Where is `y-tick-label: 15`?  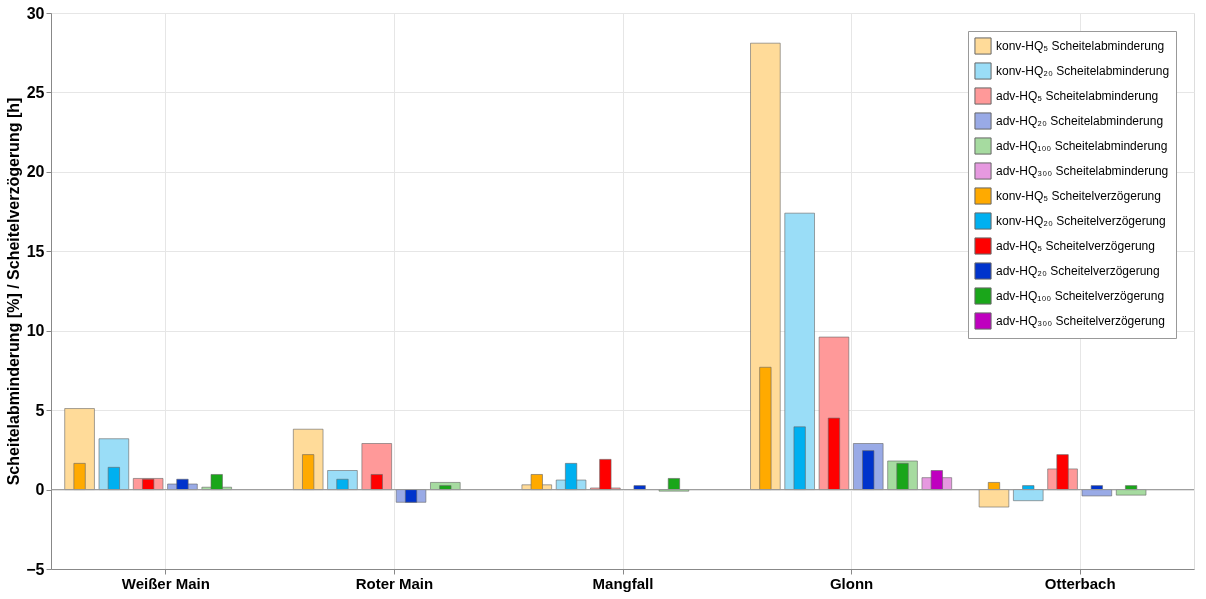 y-tick-label: 15 is located at coordinates (35, 251).